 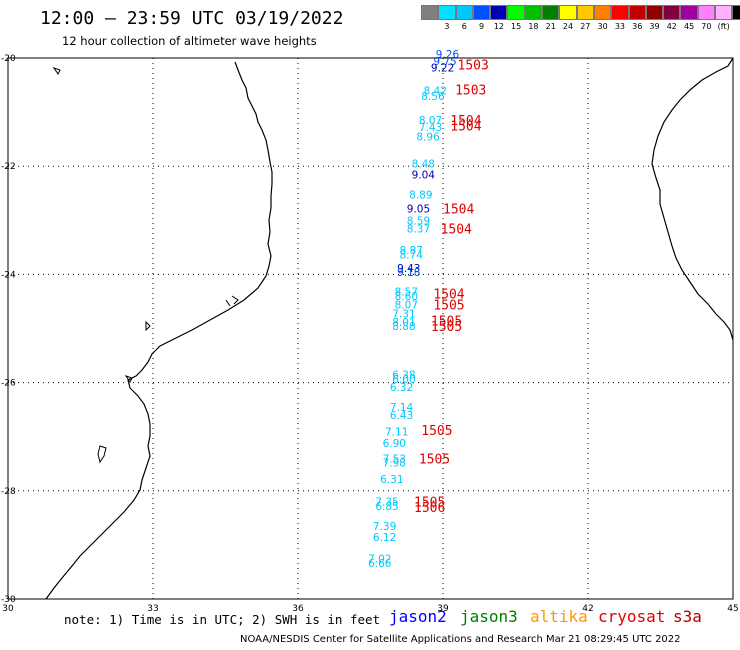 I want to click on color-scale: 3 6 9 12 15 18 21 24 27 30 33 36 39 42 45 70 (ft), so click(x=580, y=18).